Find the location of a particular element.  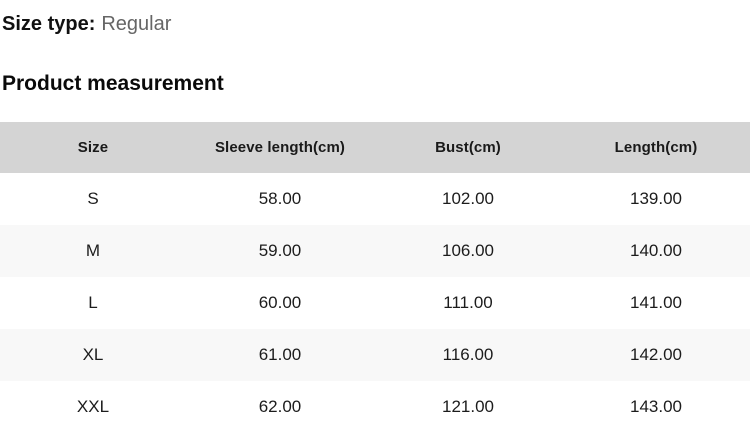

cell-sleeve-length: 62.00 is located at coordinates (280, 406).